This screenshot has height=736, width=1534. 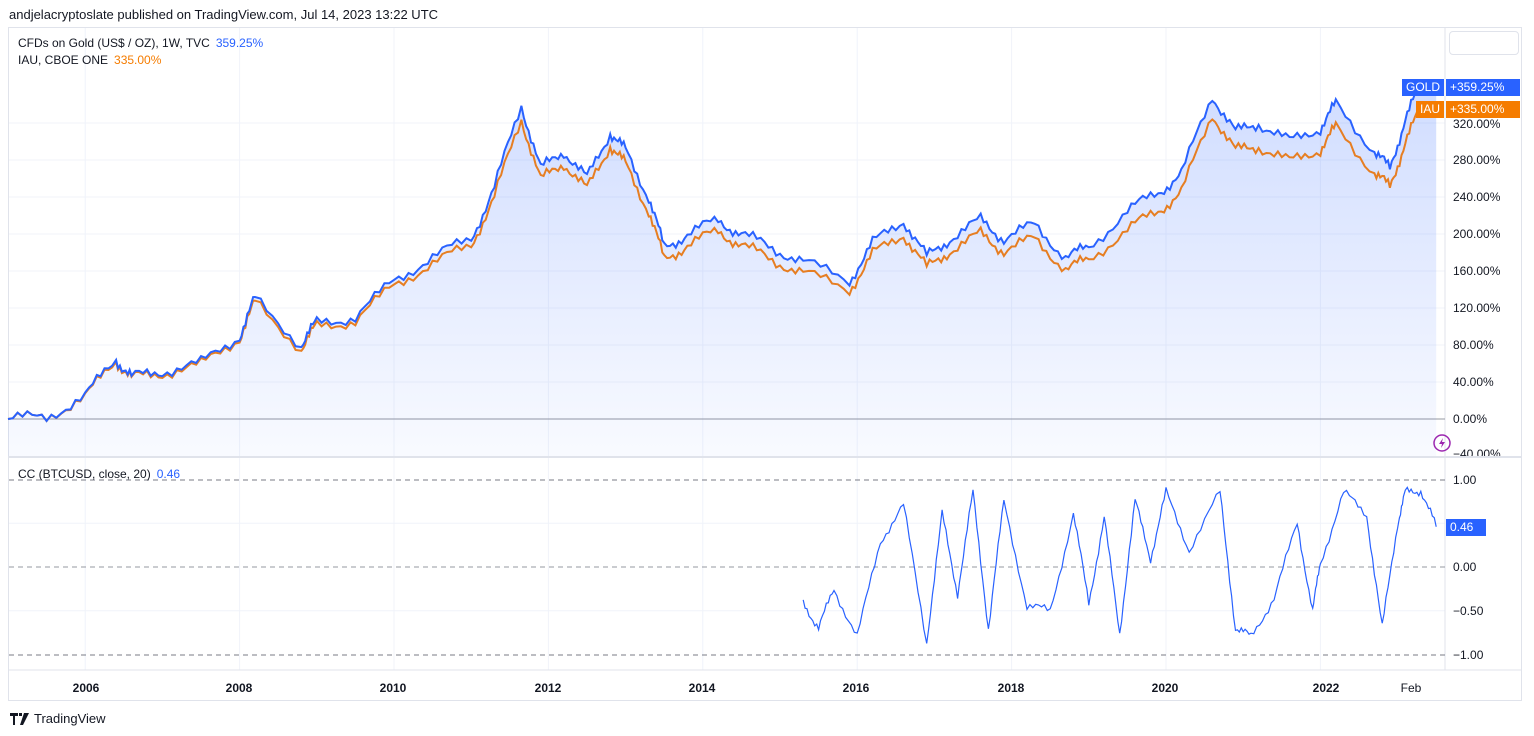 What do you see at coordinates (702, 688) in the screenshot?
I see `x-label: 2014` at bounding box center [702, 688].